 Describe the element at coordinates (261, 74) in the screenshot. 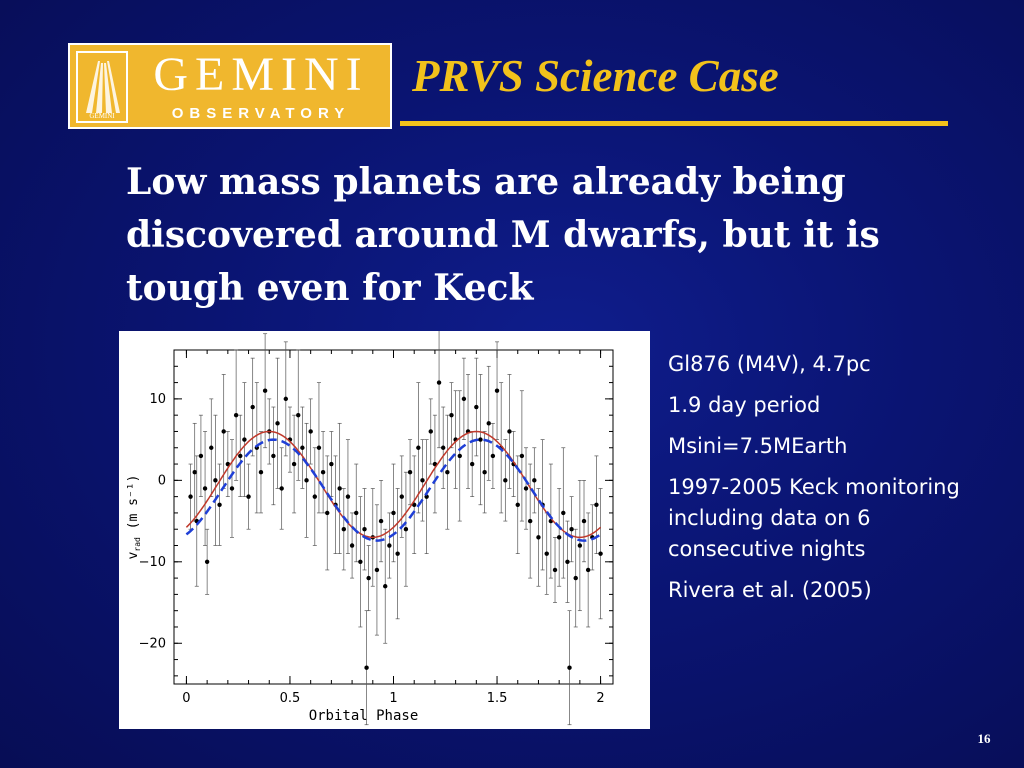

I see `logo-wordmark: GEMINI` at that location.